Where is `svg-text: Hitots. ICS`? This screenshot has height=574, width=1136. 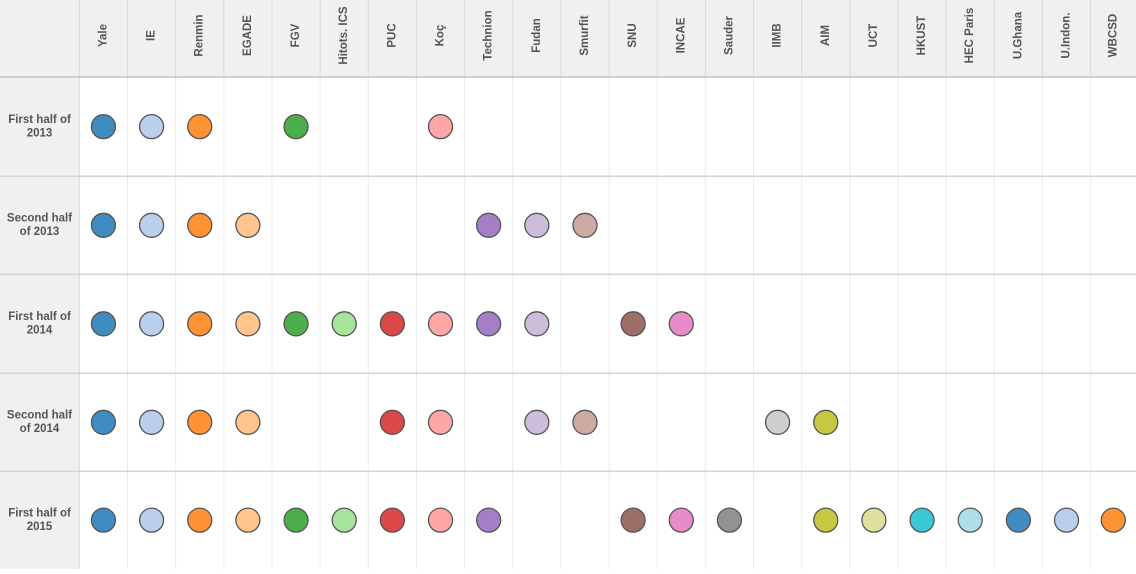
svg-text: Hitots. ICS is located at coordinates (344, 35).